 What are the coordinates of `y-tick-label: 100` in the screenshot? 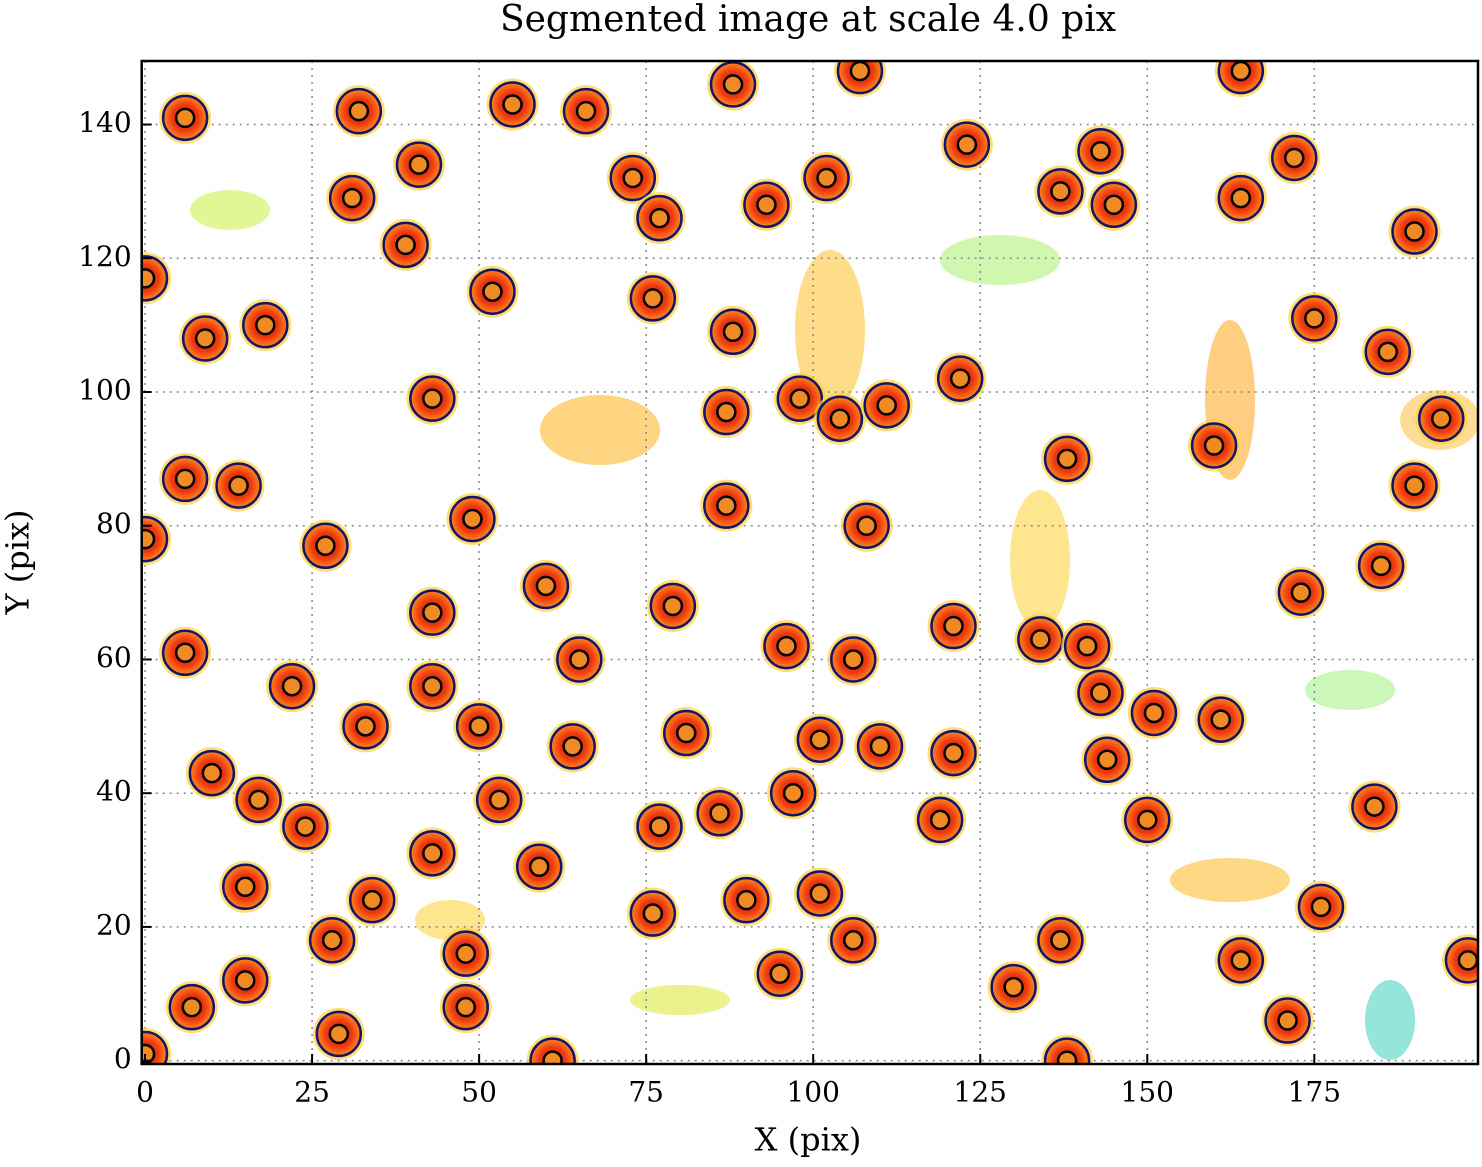 It's located at (104, 389).